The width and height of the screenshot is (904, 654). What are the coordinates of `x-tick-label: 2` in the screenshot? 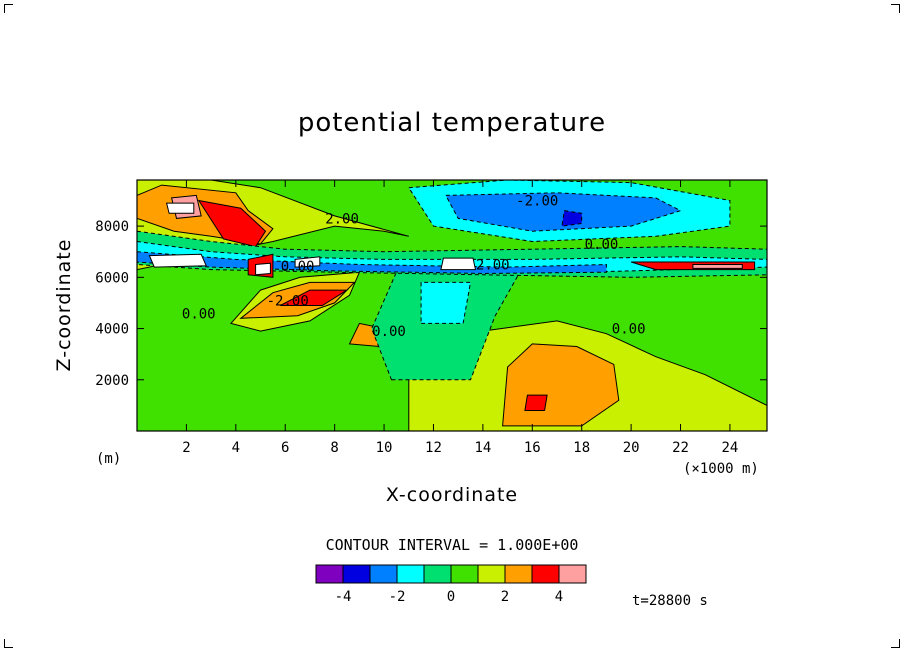 It's located at (186, 448).